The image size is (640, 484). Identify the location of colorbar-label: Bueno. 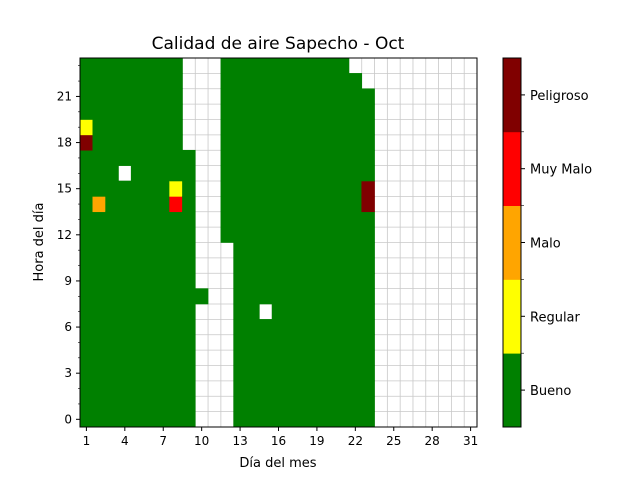
(550, 391).